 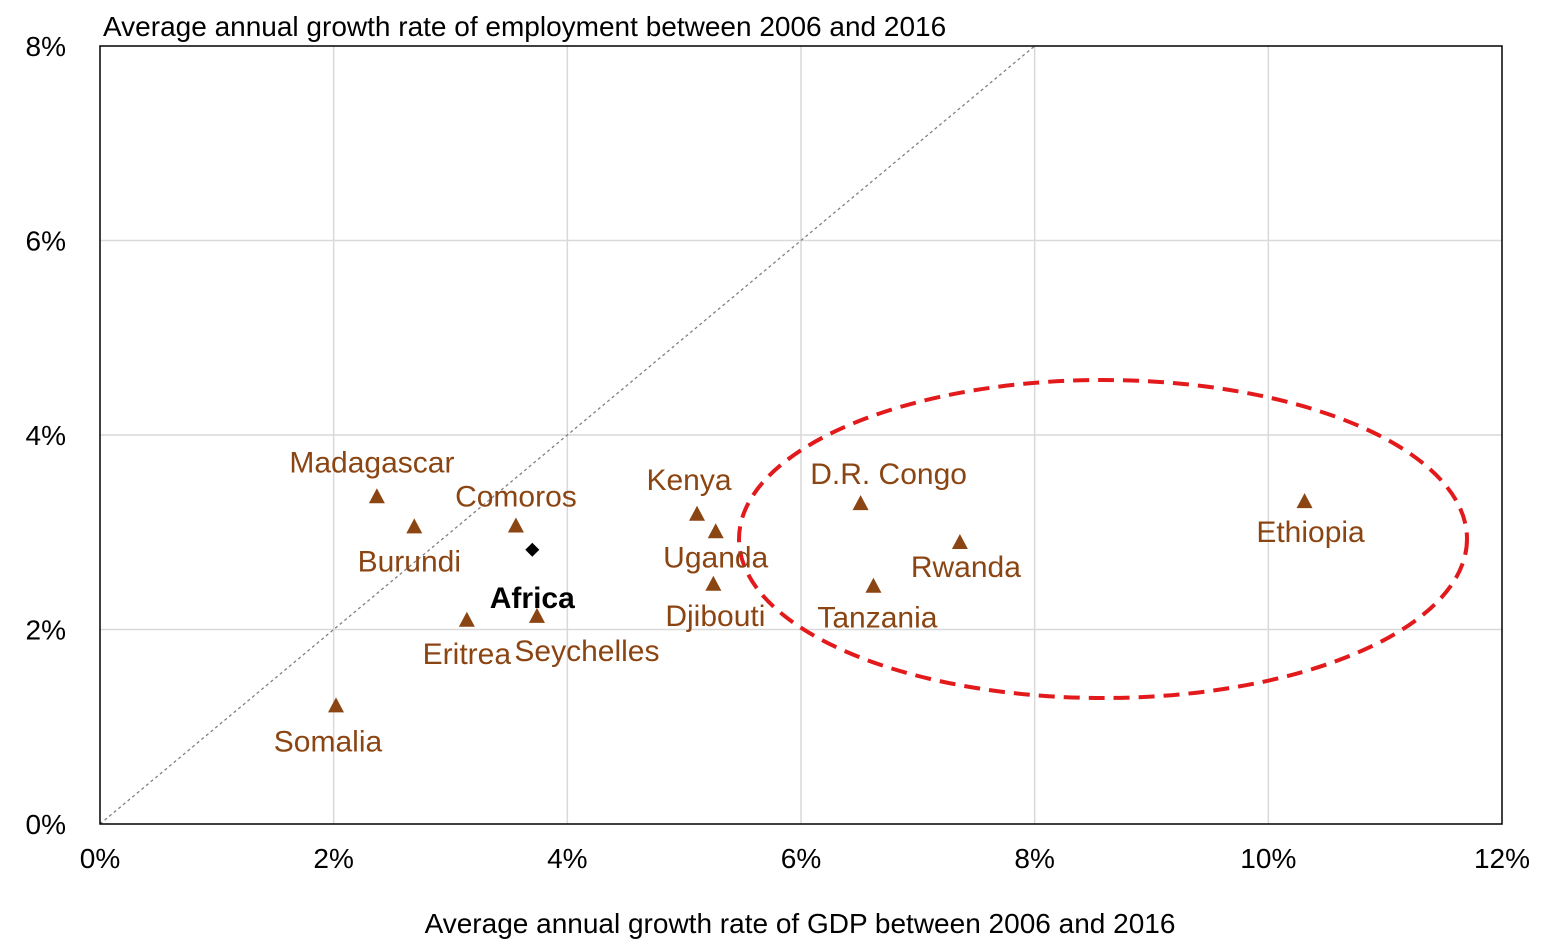 What do you see at coordinates (467, 654) in the screenshot?
I see `point-eritrea-label: Eritrea` at bounding box center [467, 654].